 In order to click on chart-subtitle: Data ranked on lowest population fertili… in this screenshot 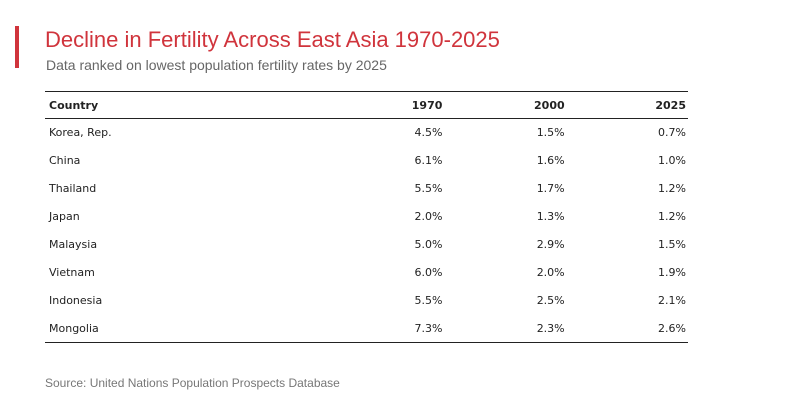, I will do `click(216, 65)`.